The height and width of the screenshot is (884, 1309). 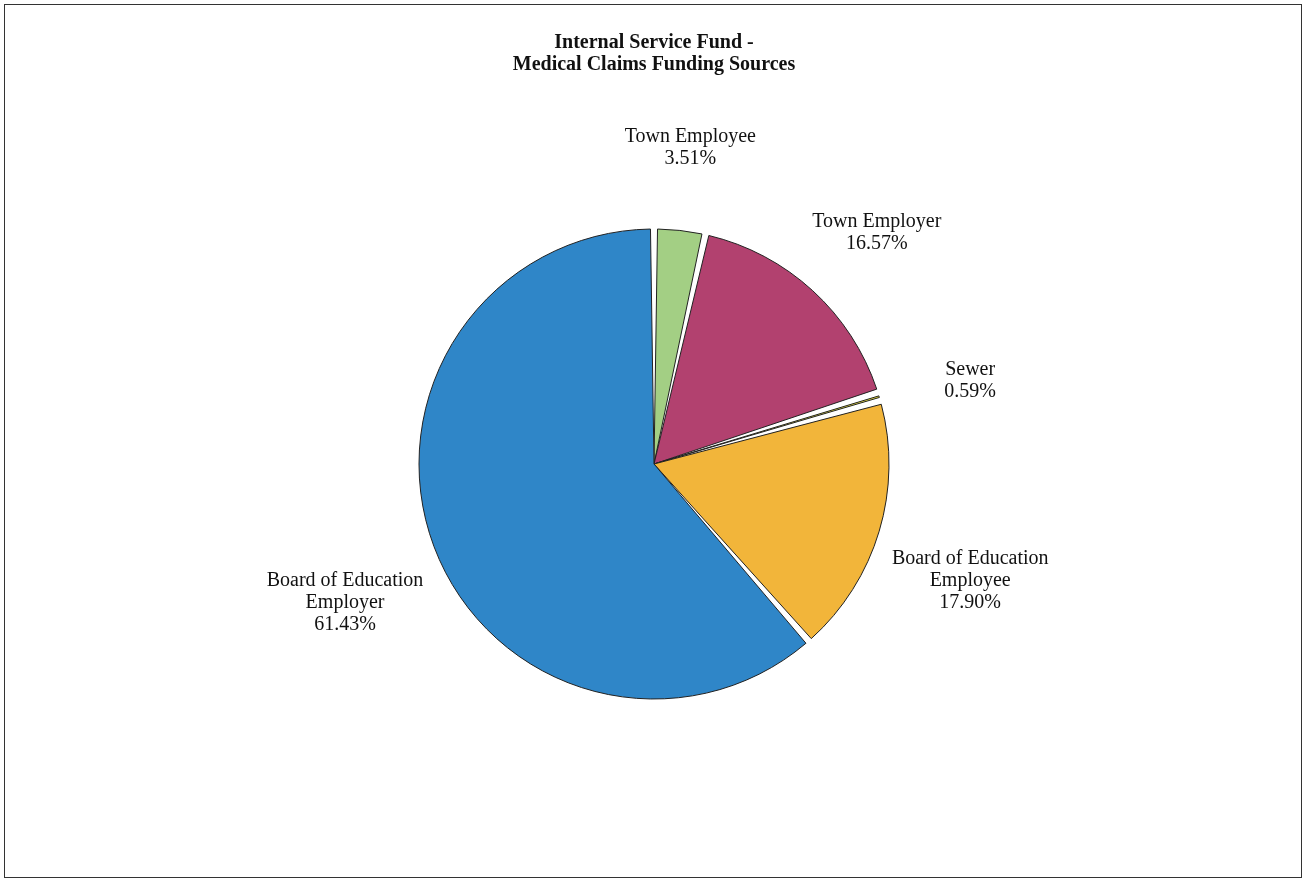 I want to click on data-label: 0.59%, so click(x=970, y=390).